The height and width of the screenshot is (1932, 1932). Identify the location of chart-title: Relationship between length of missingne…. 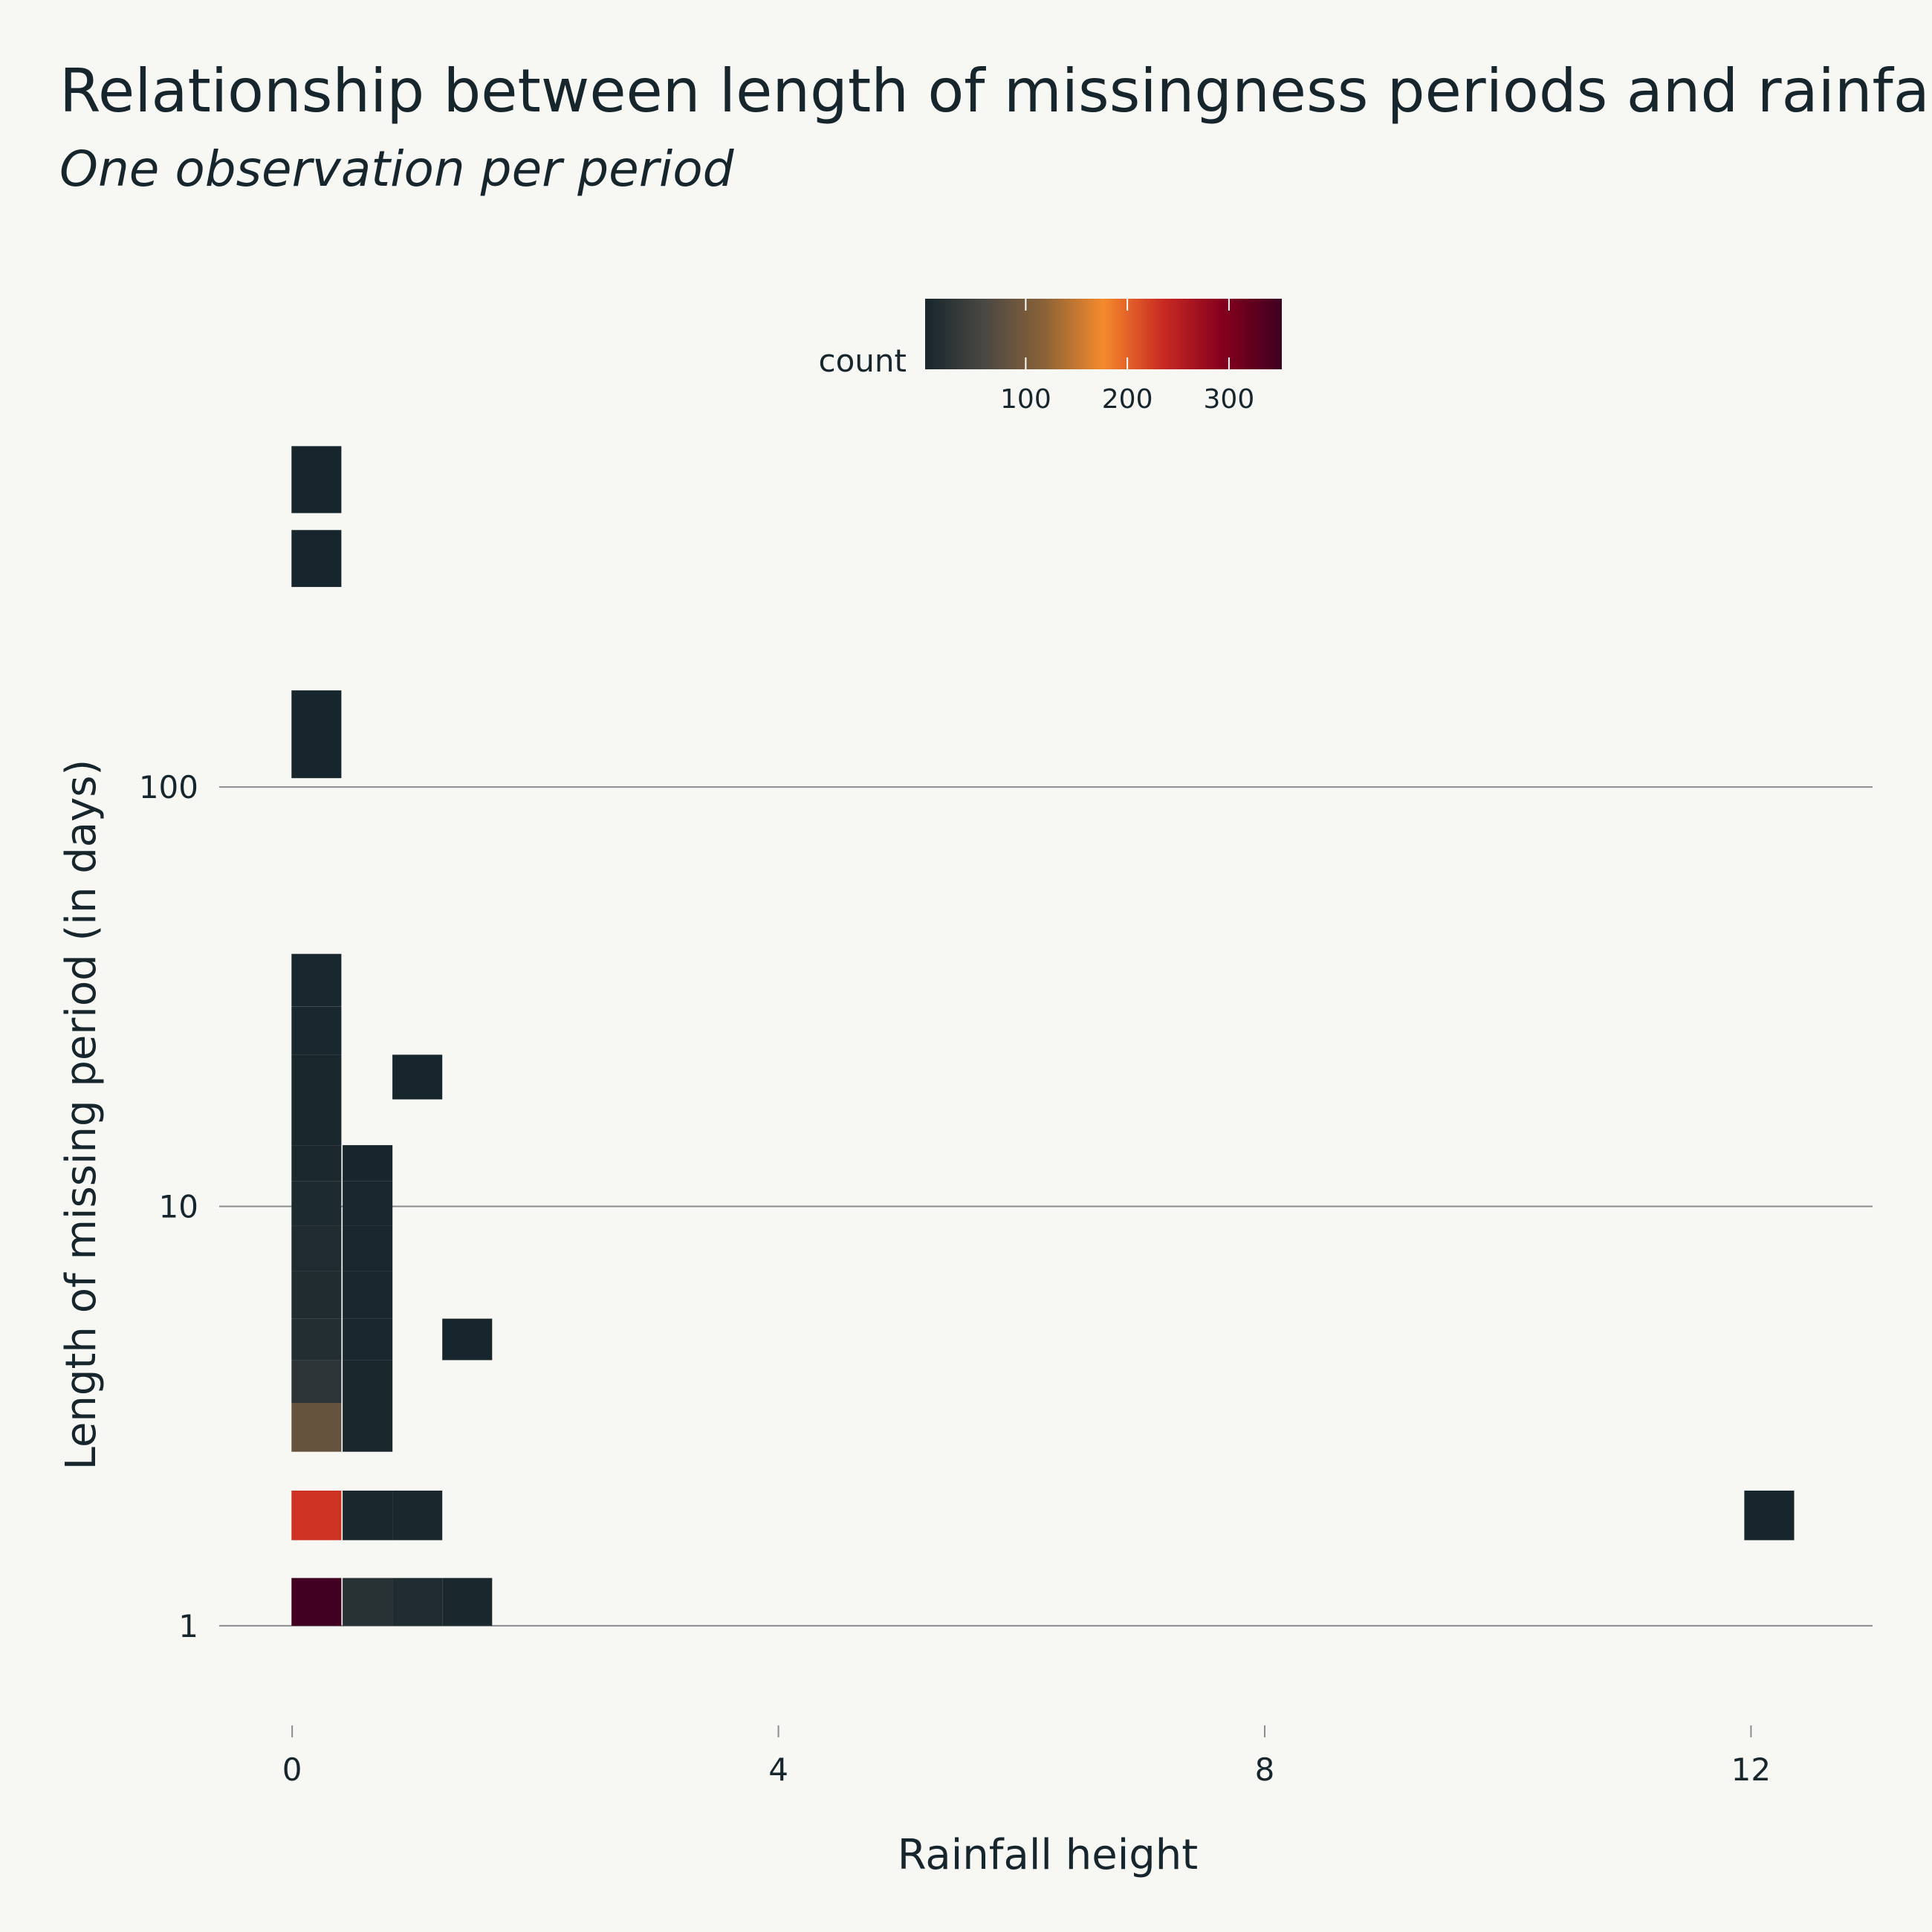
(995, 91).